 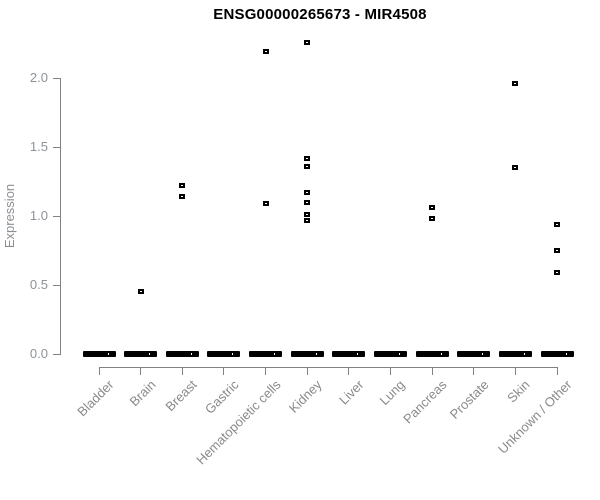 I want to click on y-tick-label: 1.0, so click(x=38, y=215).